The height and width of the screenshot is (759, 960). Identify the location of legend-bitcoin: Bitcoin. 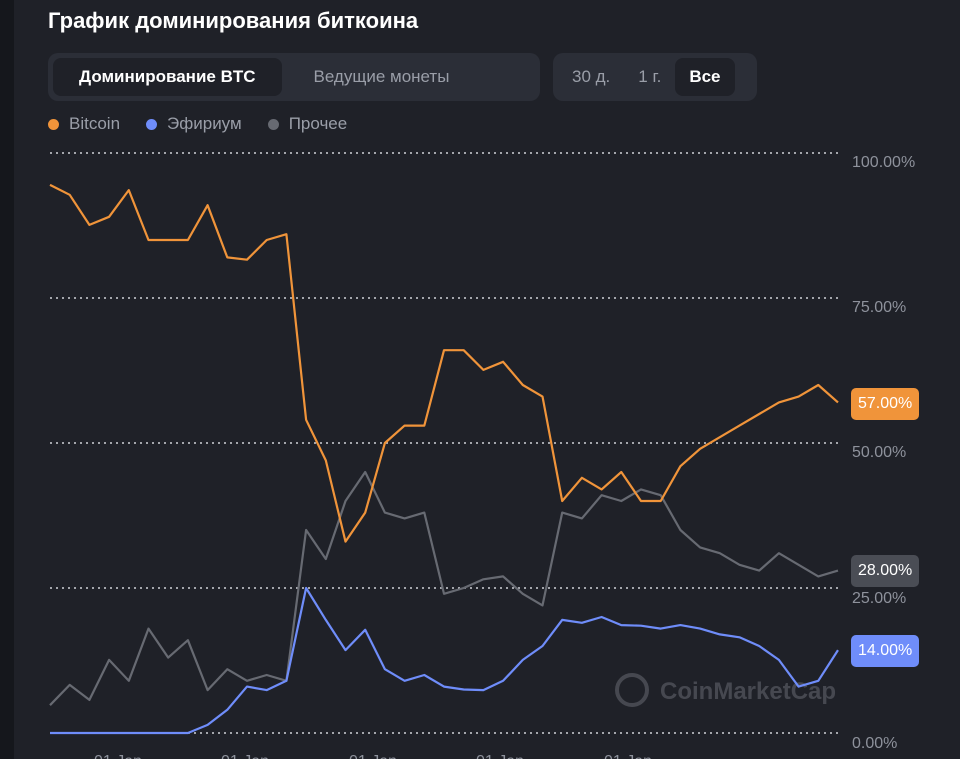
(84, 124).